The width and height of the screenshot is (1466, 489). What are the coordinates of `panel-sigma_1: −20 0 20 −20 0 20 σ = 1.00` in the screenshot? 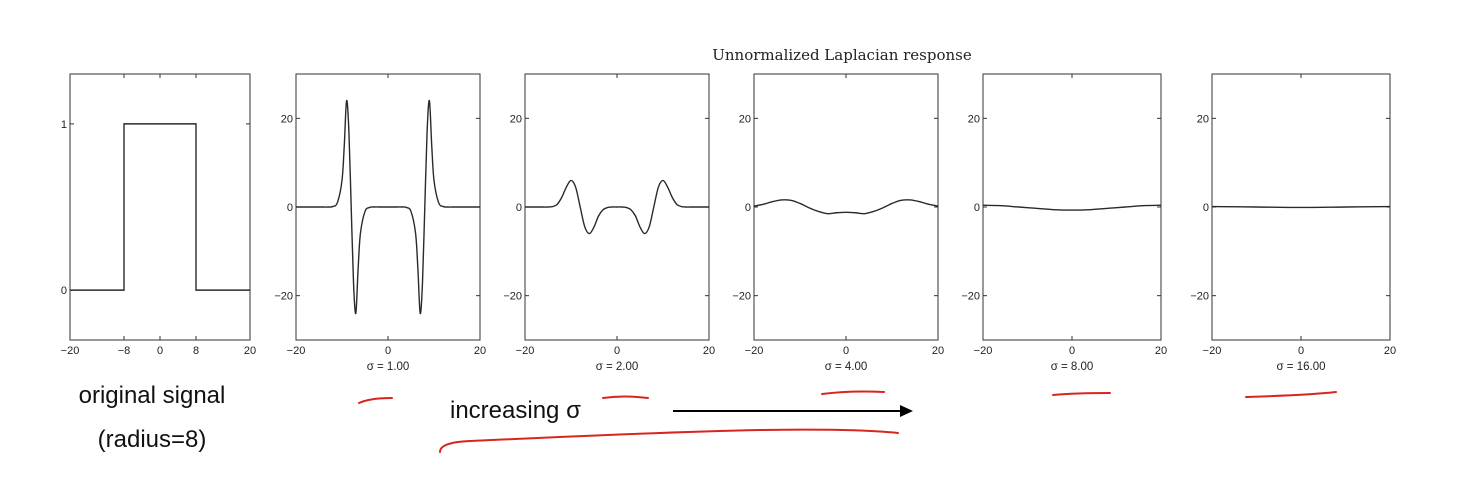 It's located at (380, 223).